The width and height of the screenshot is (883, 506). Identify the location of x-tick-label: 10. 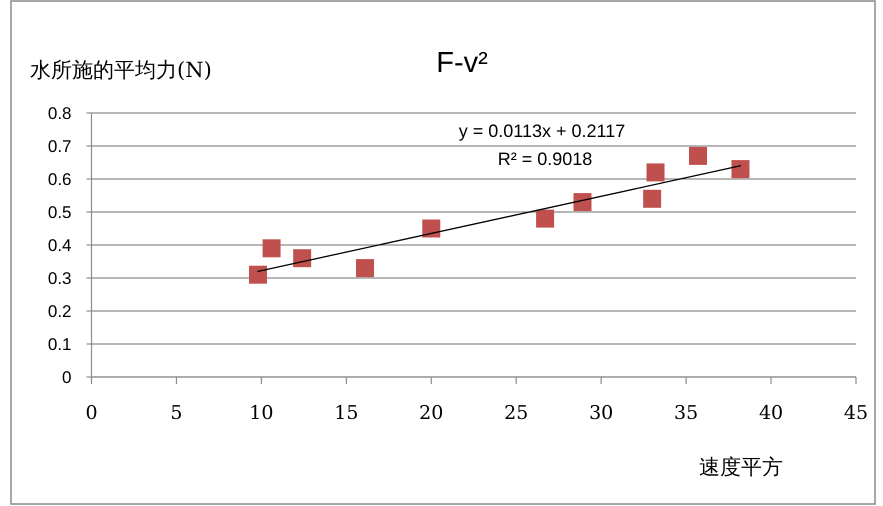
(261, 413).